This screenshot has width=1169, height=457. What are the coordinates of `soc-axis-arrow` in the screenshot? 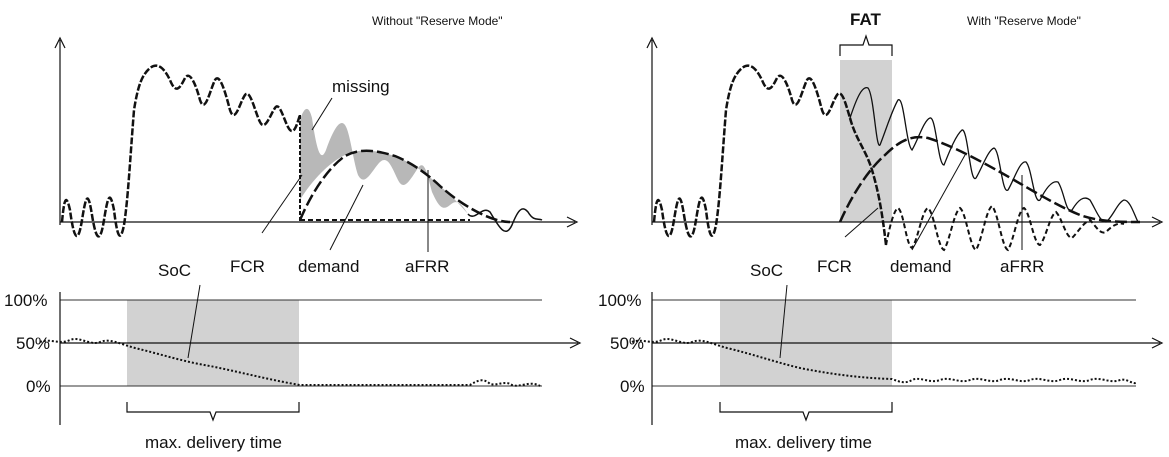 It's located at (575, 343).